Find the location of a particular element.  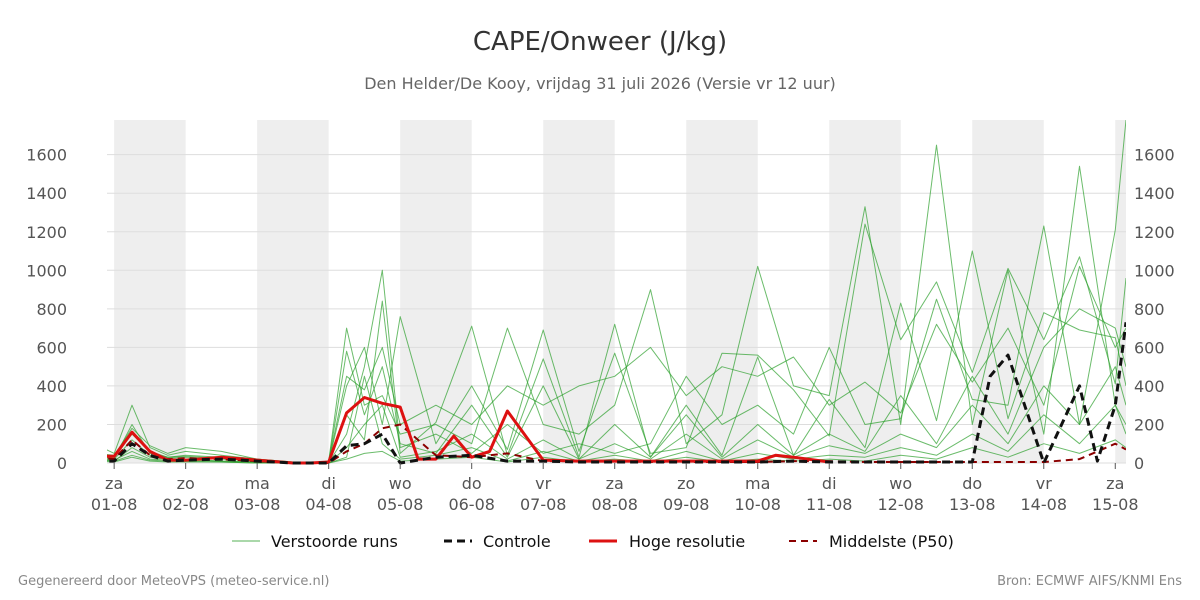

legend-label-high-res: Hoge resolutie is located at coordinates (687, 541).